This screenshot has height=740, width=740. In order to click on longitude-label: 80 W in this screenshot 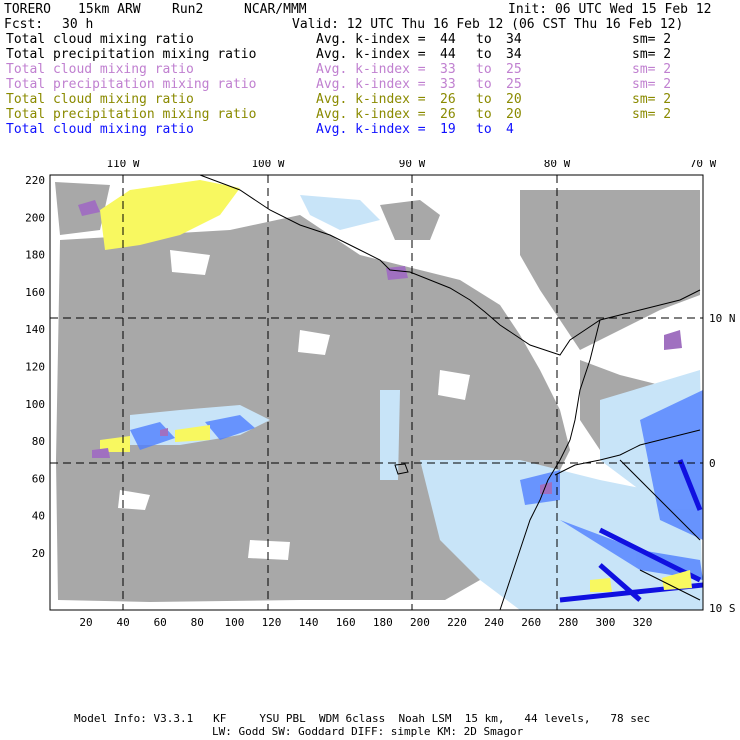, I will do `click(557, 165)`.